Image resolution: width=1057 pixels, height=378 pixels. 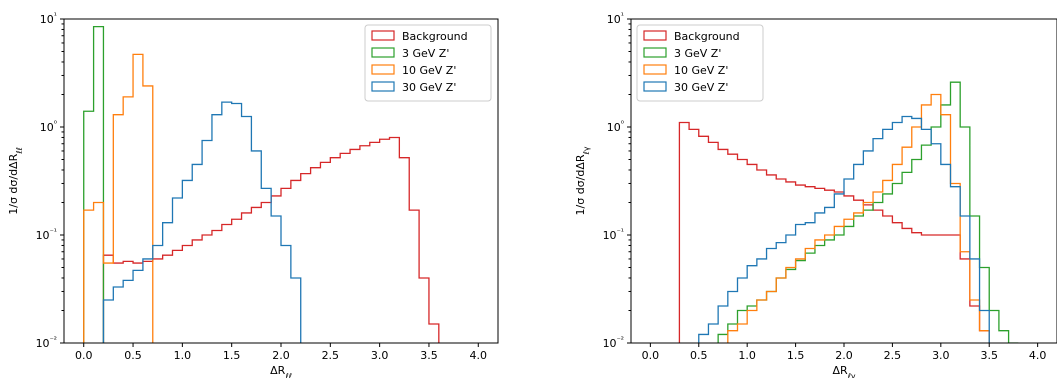 I want to click on y-axis-label: 1/σ dσ/dΔRℓℓ, so click(x=15, y=181).